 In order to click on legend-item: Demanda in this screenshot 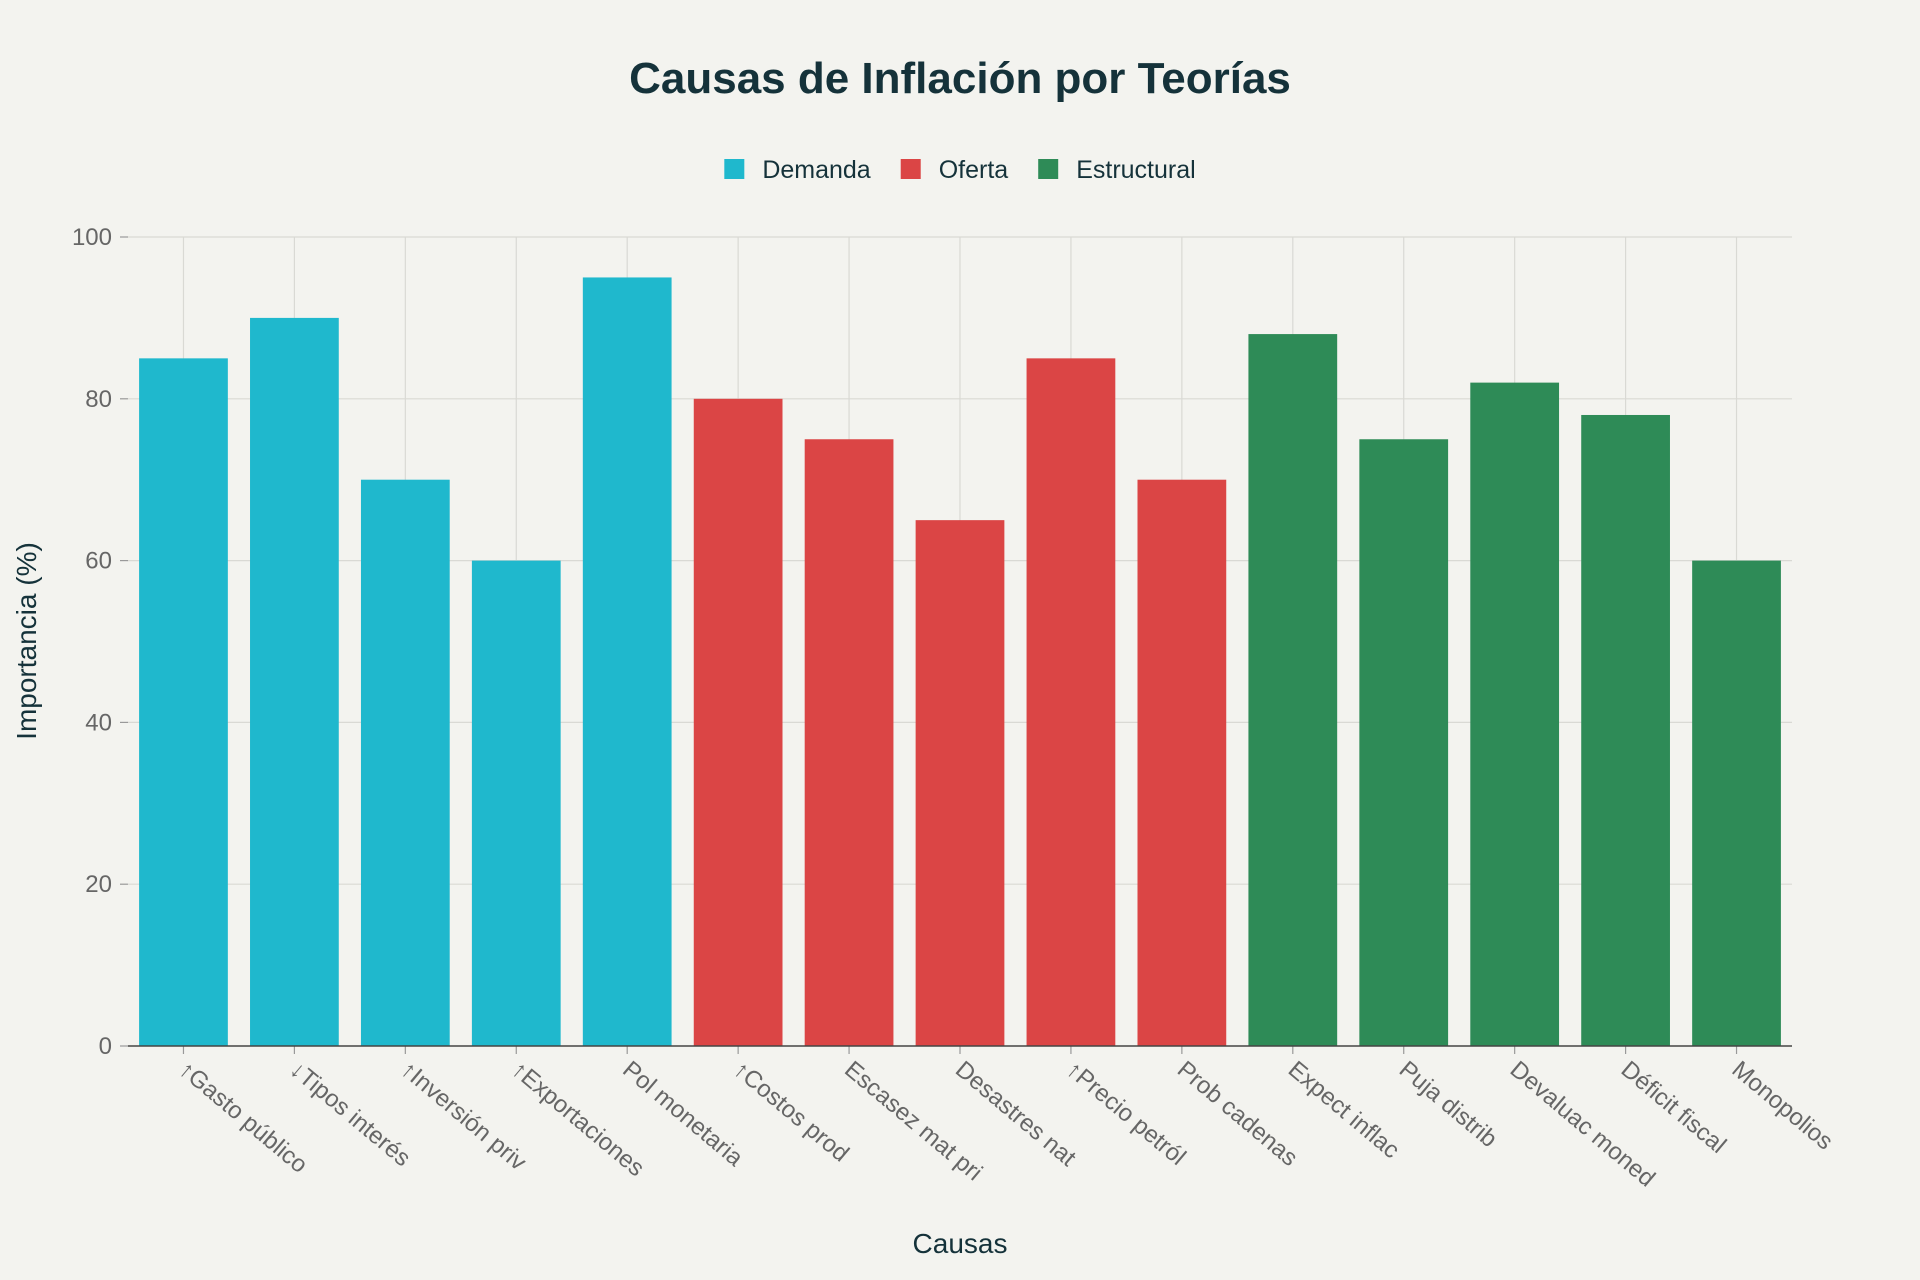, I will do `click(797, 170)`.